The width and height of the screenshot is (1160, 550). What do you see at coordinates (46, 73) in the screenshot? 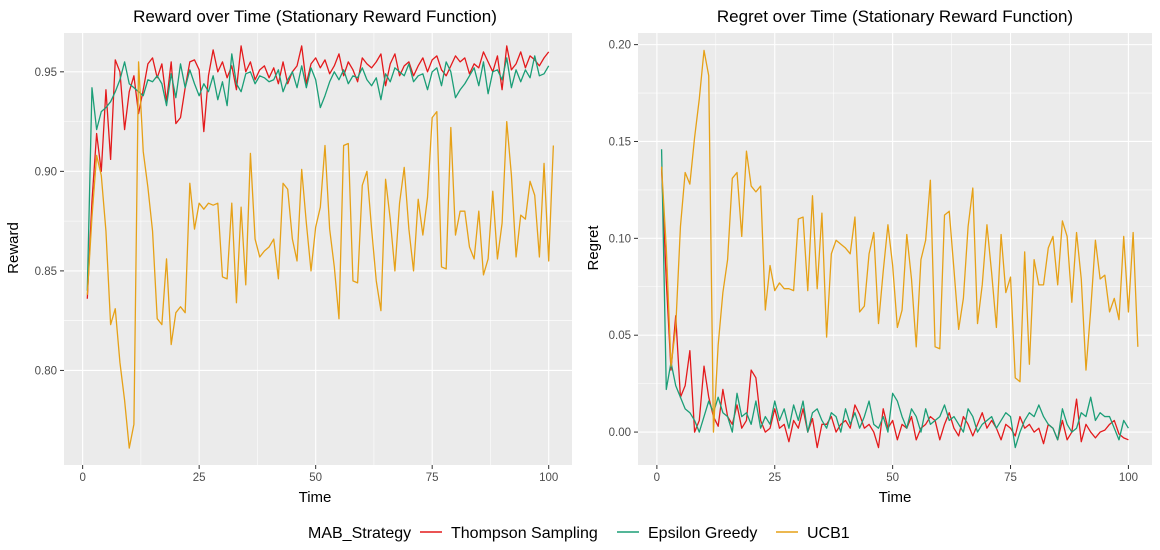
I see `y-tick-label: 0.95` at bounding box center [46, 73].